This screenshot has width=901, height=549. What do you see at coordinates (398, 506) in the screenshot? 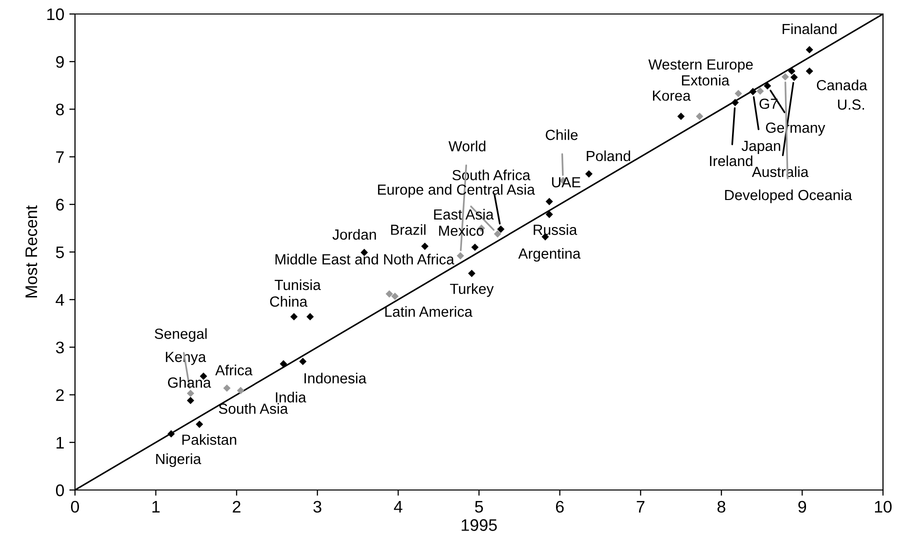
I see `x-tick-label: 4` at bounding box center [398, 506].